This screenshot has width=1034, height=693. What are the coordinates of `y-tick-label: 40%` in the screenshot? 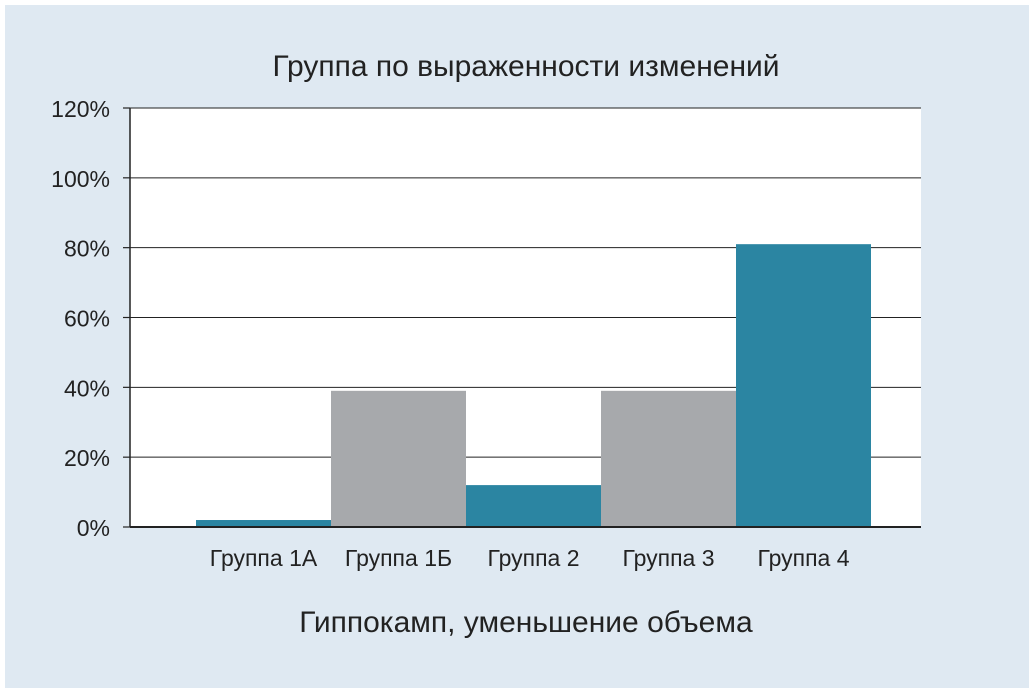 It's located at (87, 388).